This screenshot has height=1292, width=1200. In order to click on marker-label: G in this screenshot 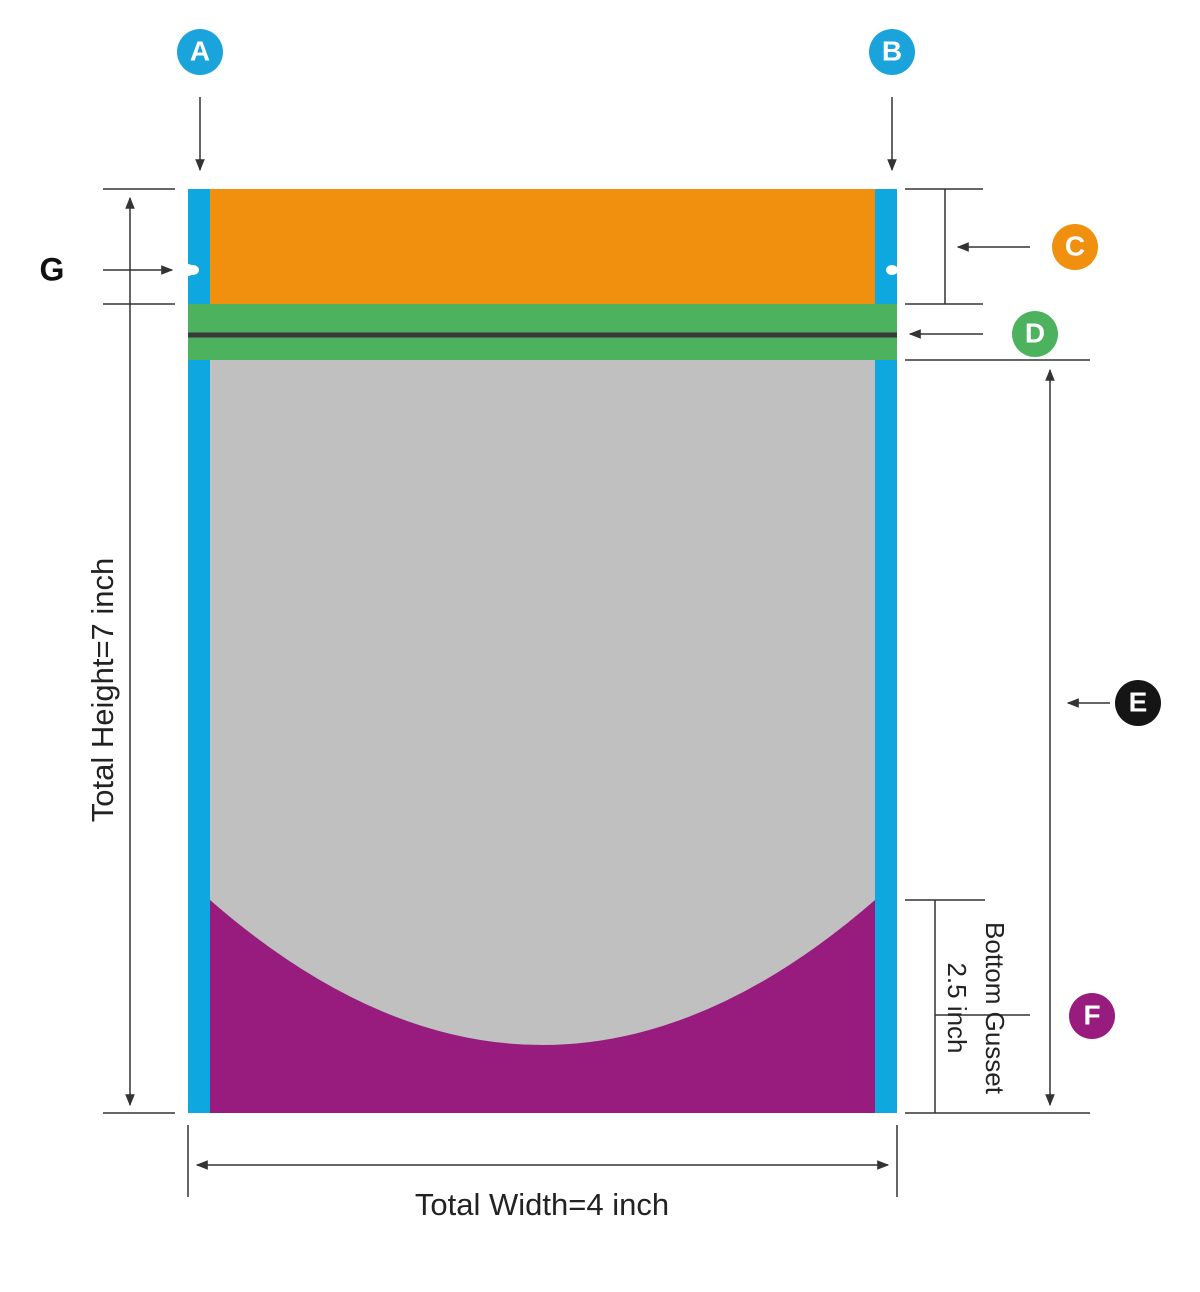, I will do `click(52, 269)`.